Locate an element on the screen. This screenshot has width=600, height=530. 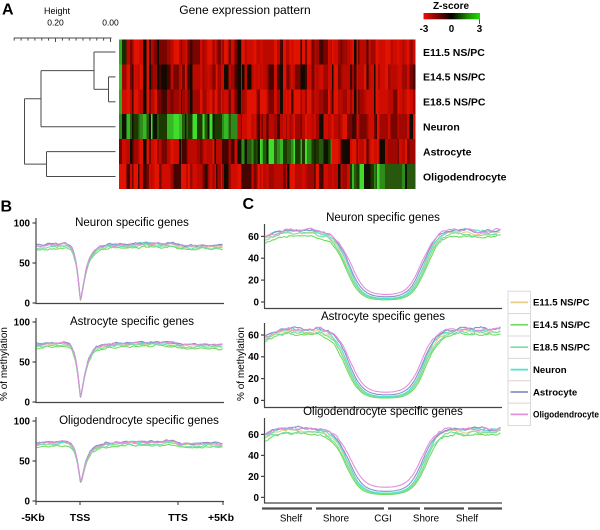
svg-text: 0.20 is located at coordinates (55, 23).